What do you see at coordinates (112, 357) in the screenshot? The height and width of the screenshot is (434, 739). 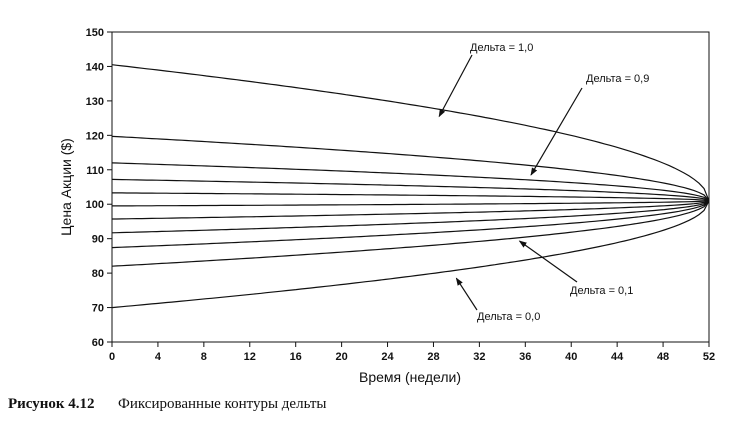 I see `x-tick-label: 0` at bounding box center [112, 357].